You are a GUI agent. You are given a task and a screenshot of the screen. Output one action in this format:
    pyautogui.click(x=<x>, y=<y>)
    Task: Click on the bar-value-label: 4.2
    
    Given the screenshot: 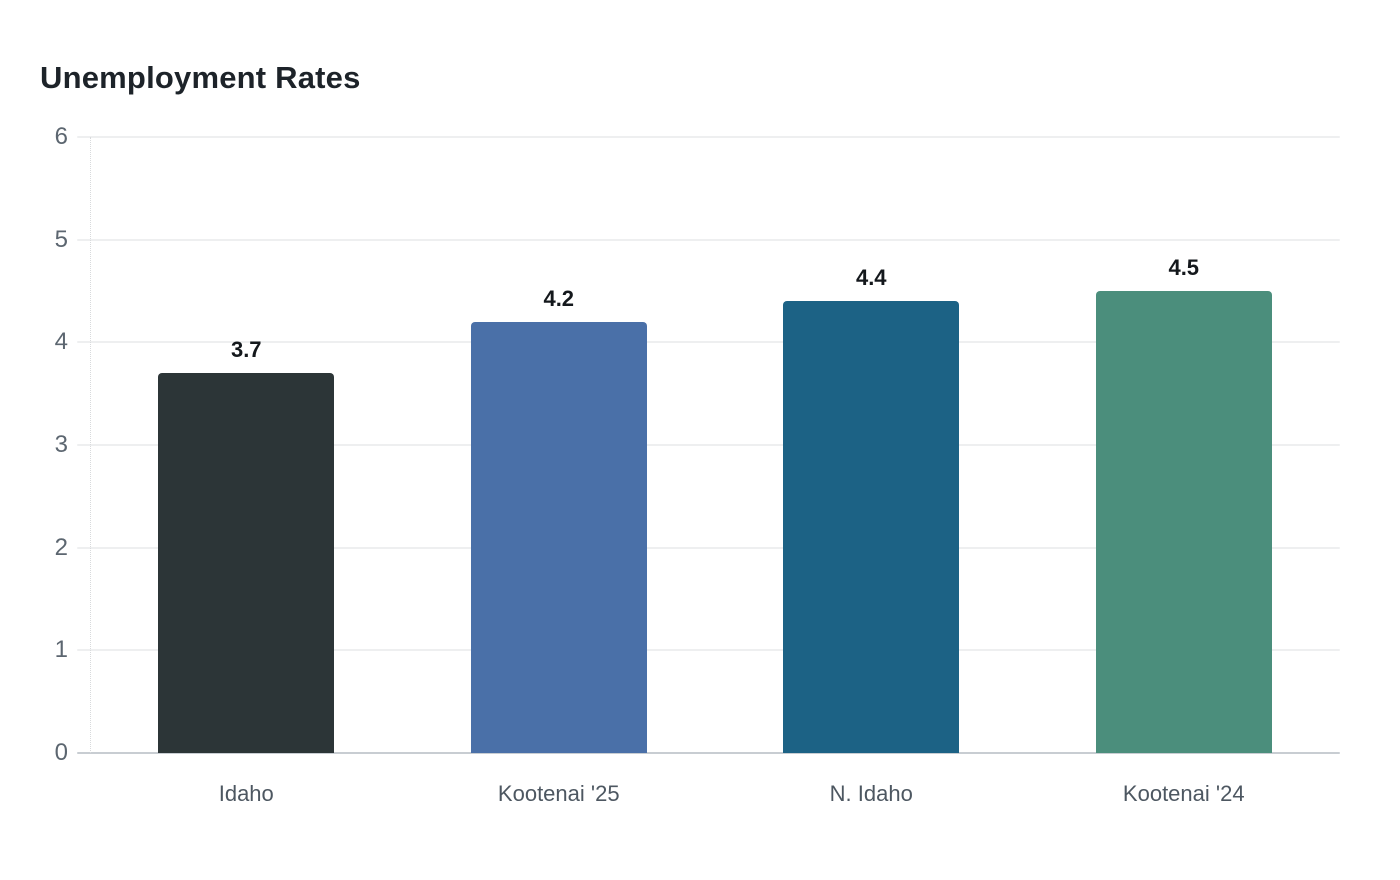 What is the action you would take?
    pyautogui.click(x=559, y=298)
    